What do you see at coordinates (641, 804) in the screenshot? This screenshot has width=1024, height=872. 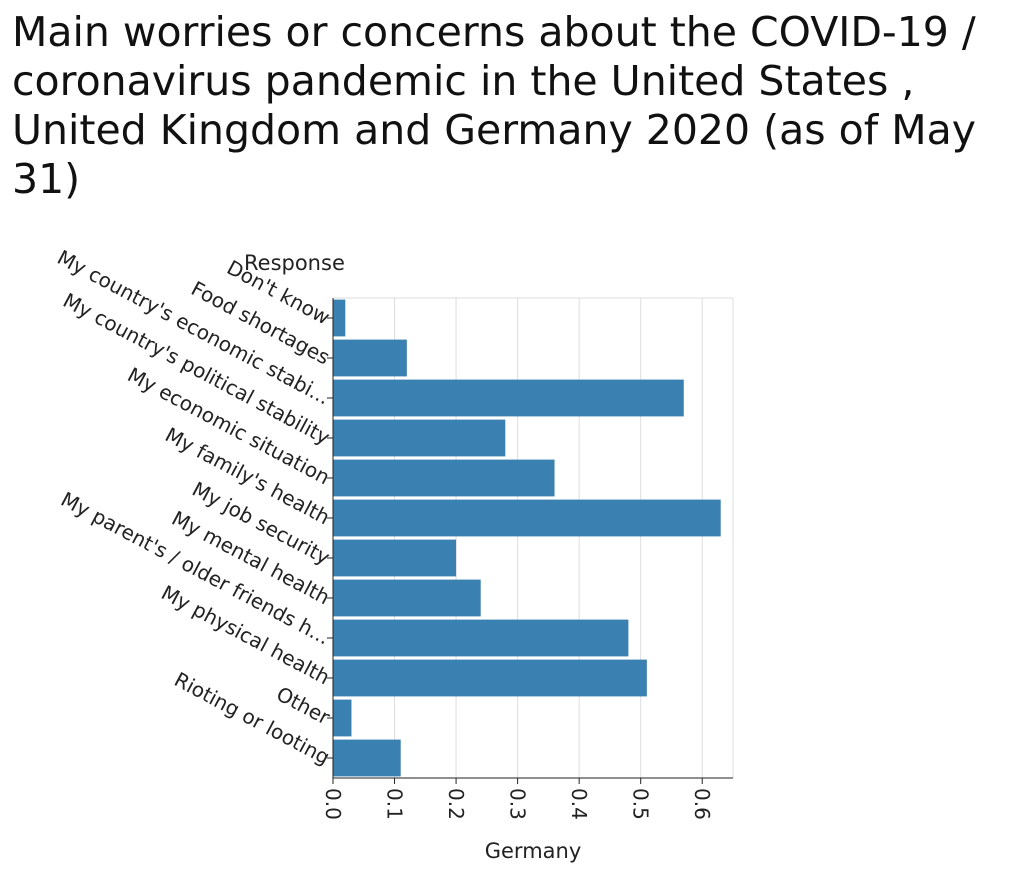 I see `x-tick-label: 0.5` at bounding box center [641, 804].